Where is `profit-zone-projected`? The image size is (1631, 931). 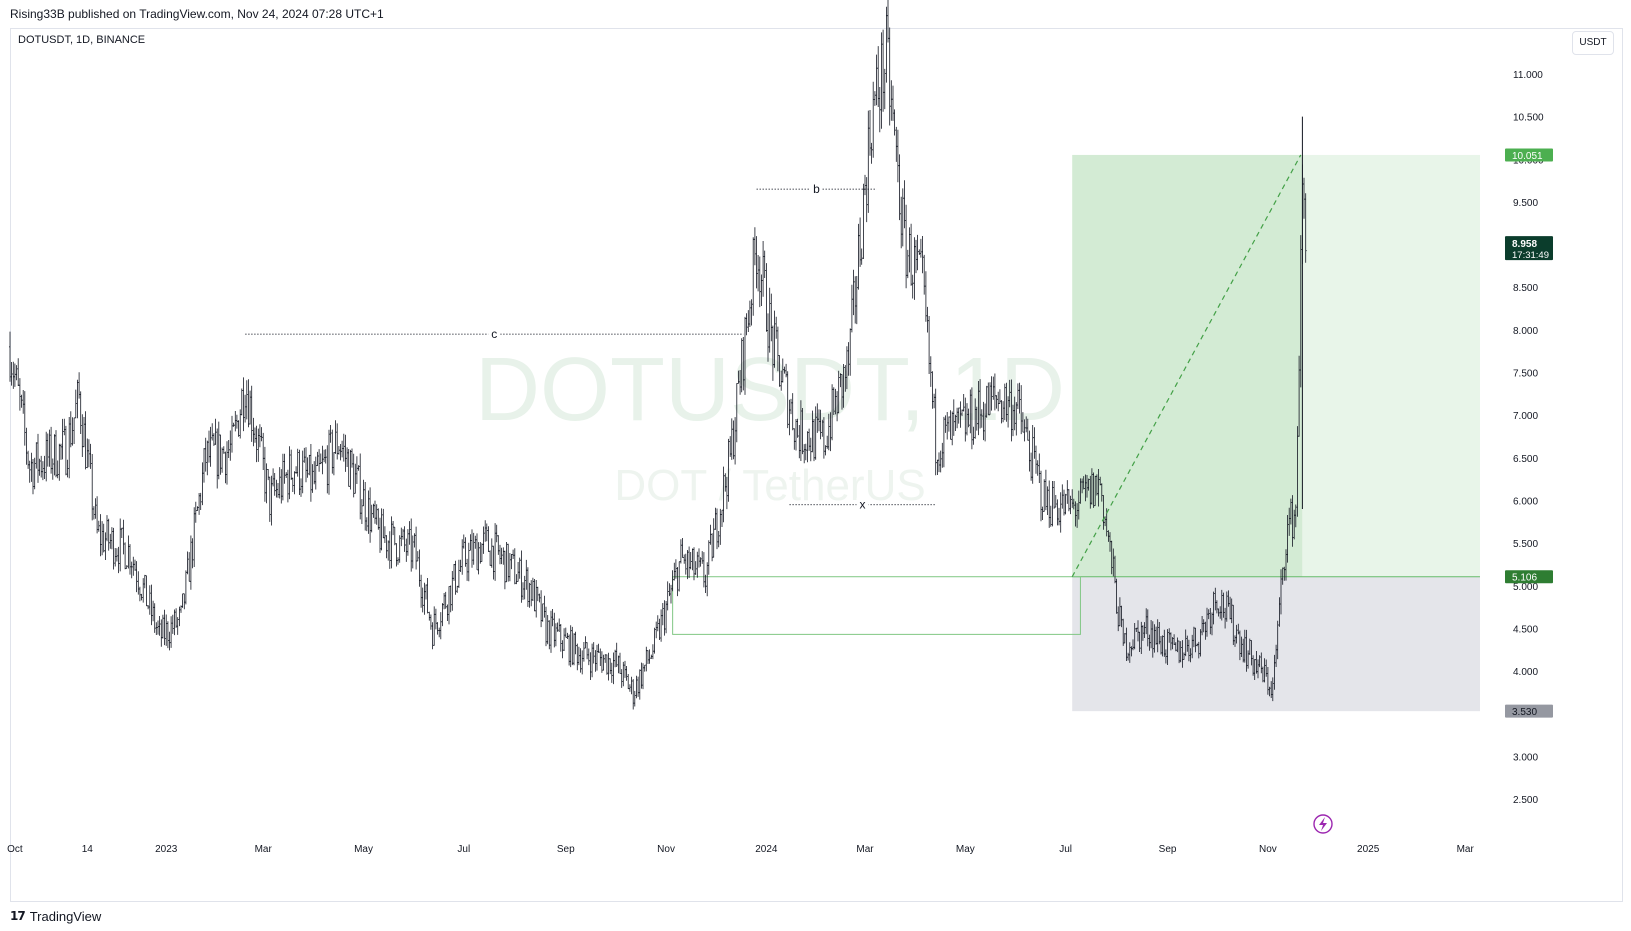 profit-zone-projected is located at coordinates (1391, 365).